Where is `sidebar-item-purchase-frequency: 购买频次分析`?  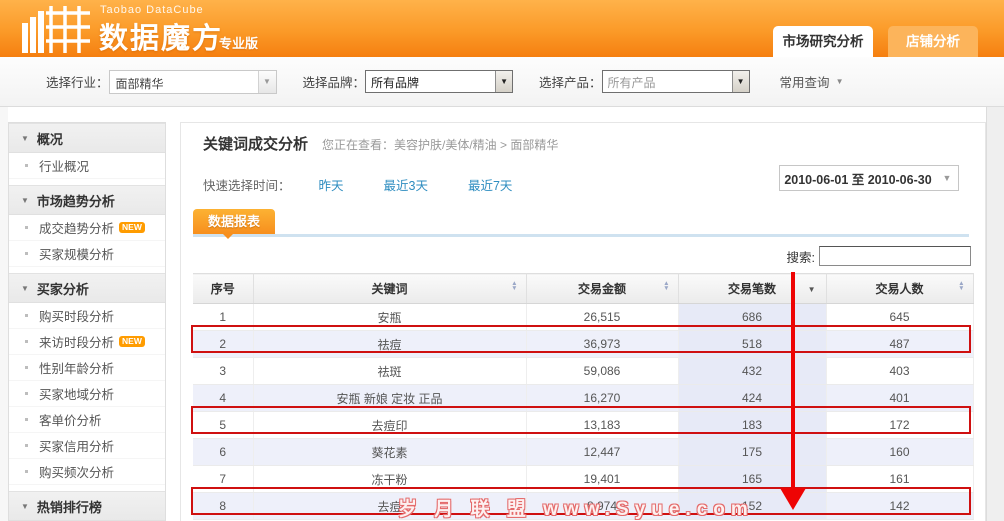
sidebar-item-purchase-frequency: 购买频次分析 is located at coordinates (87, 472).